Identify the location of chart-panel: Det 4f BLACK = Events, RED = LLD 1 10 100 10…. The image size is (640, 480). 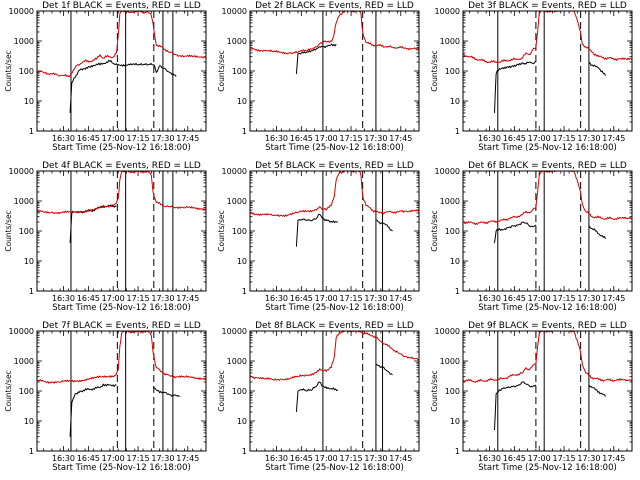
(105, 237).